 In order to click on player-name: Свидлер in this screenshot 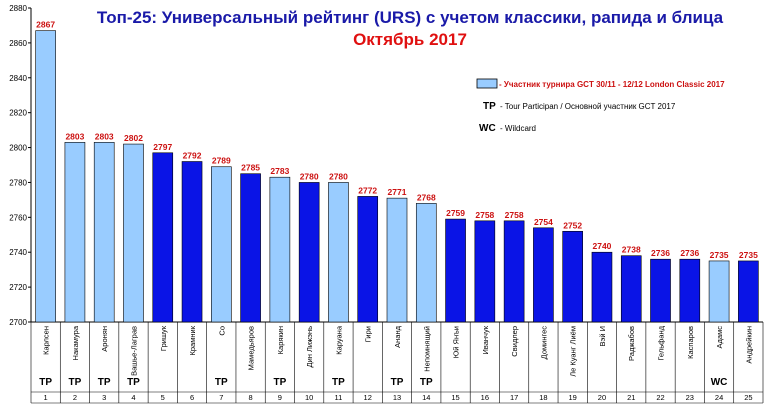, I will do `click(514, 341)`.